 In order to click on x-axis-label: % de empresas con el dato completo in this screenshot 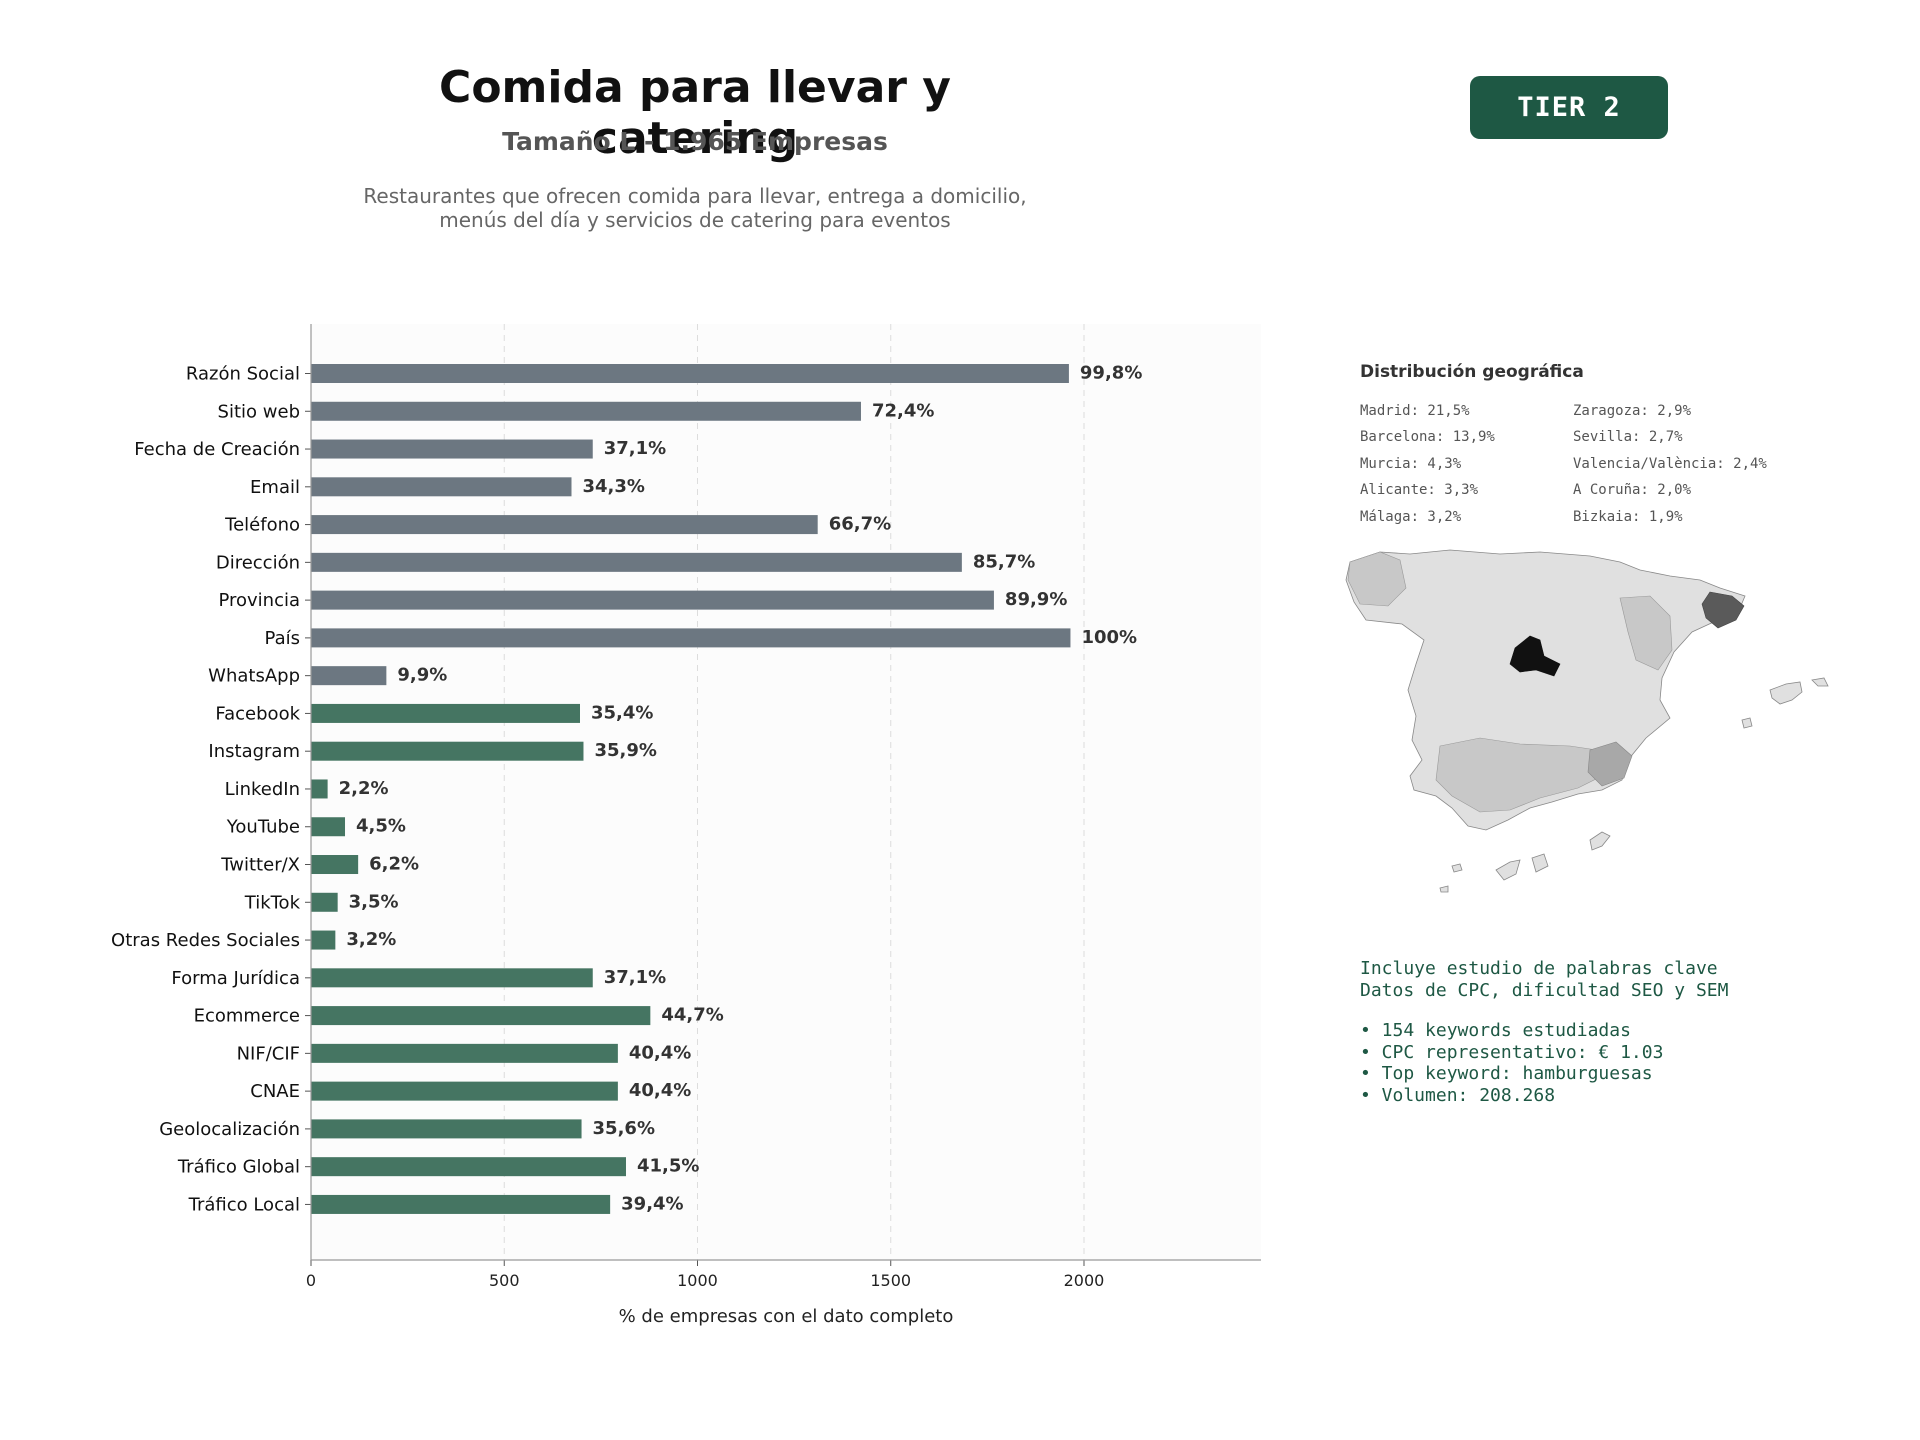, I will do `click(786, 1316)`.